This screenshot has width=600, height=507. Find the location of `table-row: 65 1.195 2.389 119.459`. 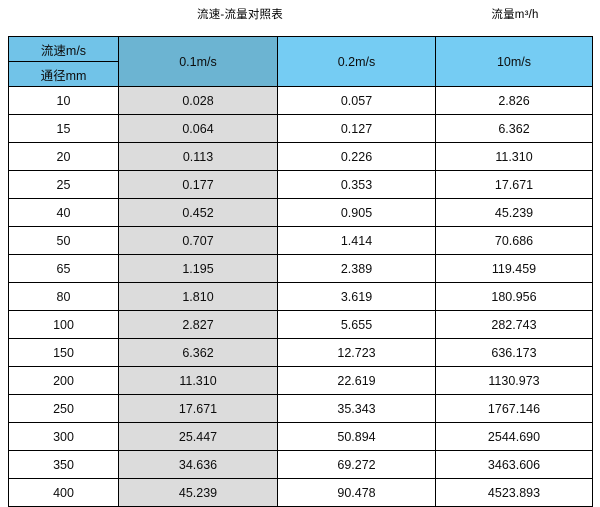

table-row: 65 1.195 2.389 119.459 is located at coordinates (300, 268).